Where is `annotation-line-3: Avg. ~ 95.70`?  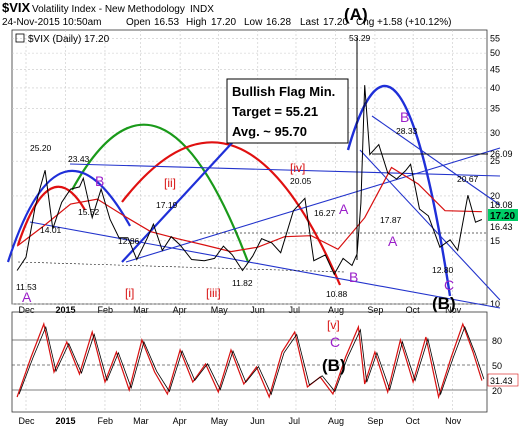 annotation-line-3: Avg. ~ 95.70 is located at coordinates (269, 131).